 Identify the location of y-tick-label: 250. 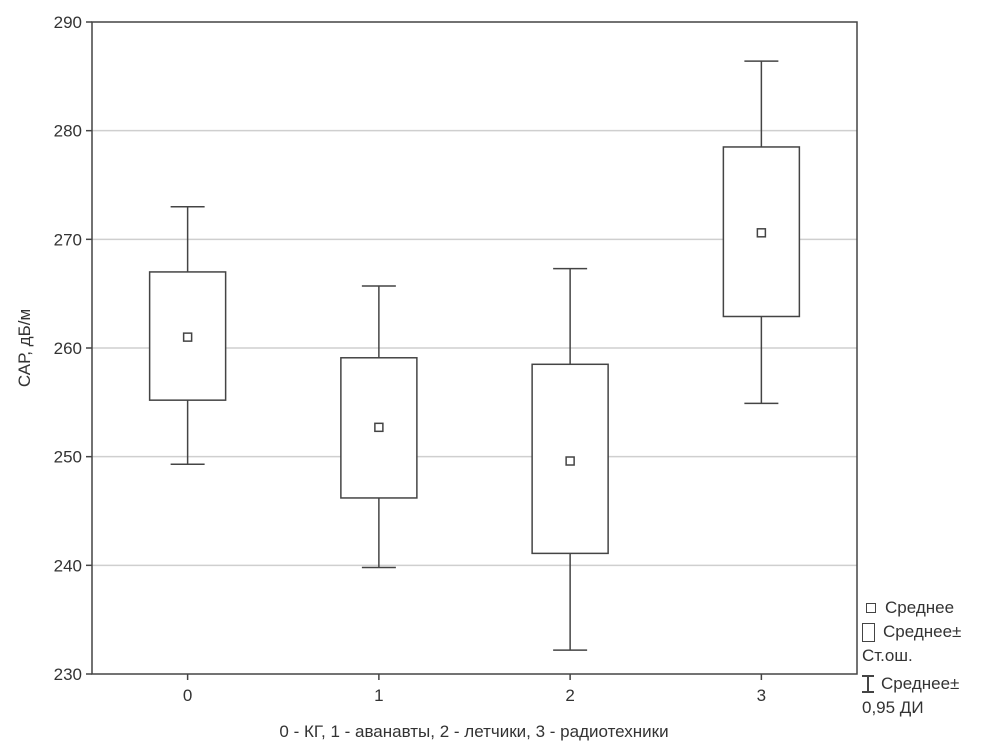
(68, 457).